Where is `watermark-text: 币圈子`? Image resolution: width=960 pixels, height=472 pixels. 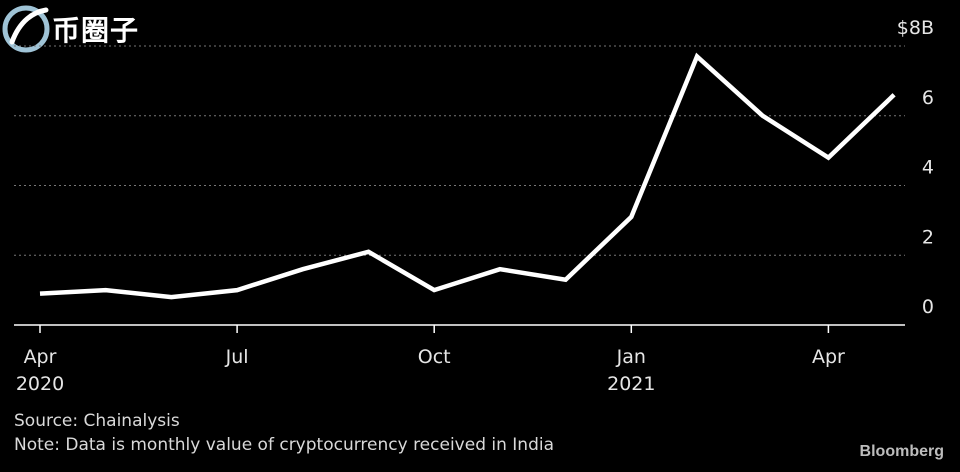 watermark-text: 币圈子 is located at coordinates (96, 30).